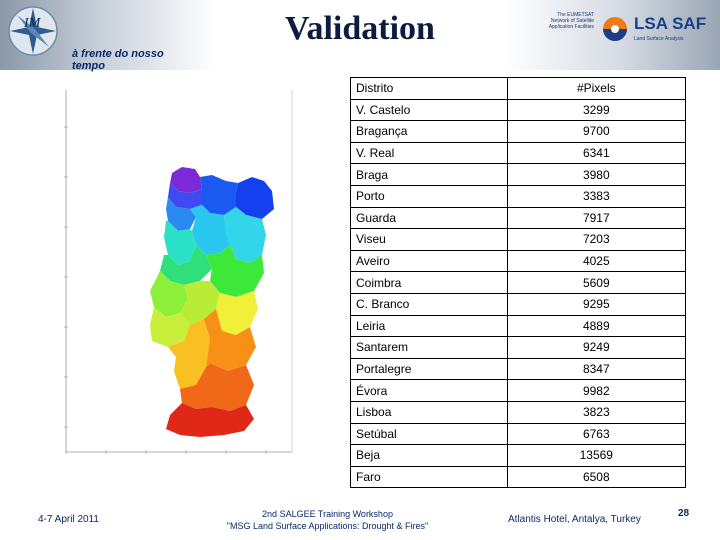 The image size is (720, 540). What do you see at coordinates (230, 340) in the screenshot?
I see `district-evora` at bounding box center [230, 340].